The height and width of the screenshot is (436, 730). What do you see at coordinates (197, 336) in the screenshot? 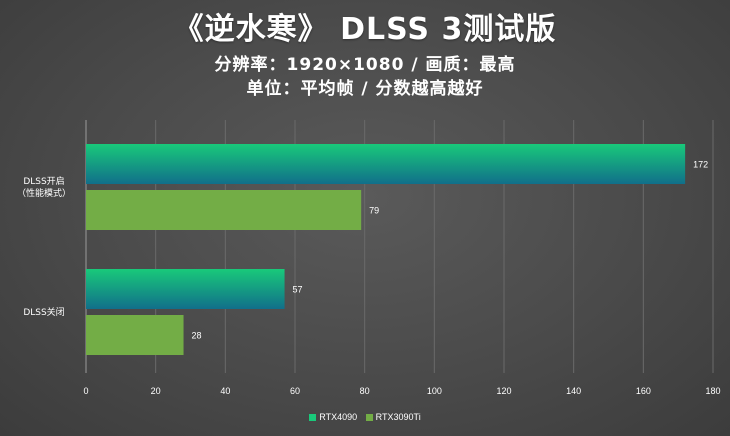
I see `data-label-rtx3090ti-1: 28` at bounding box center [197, 336].